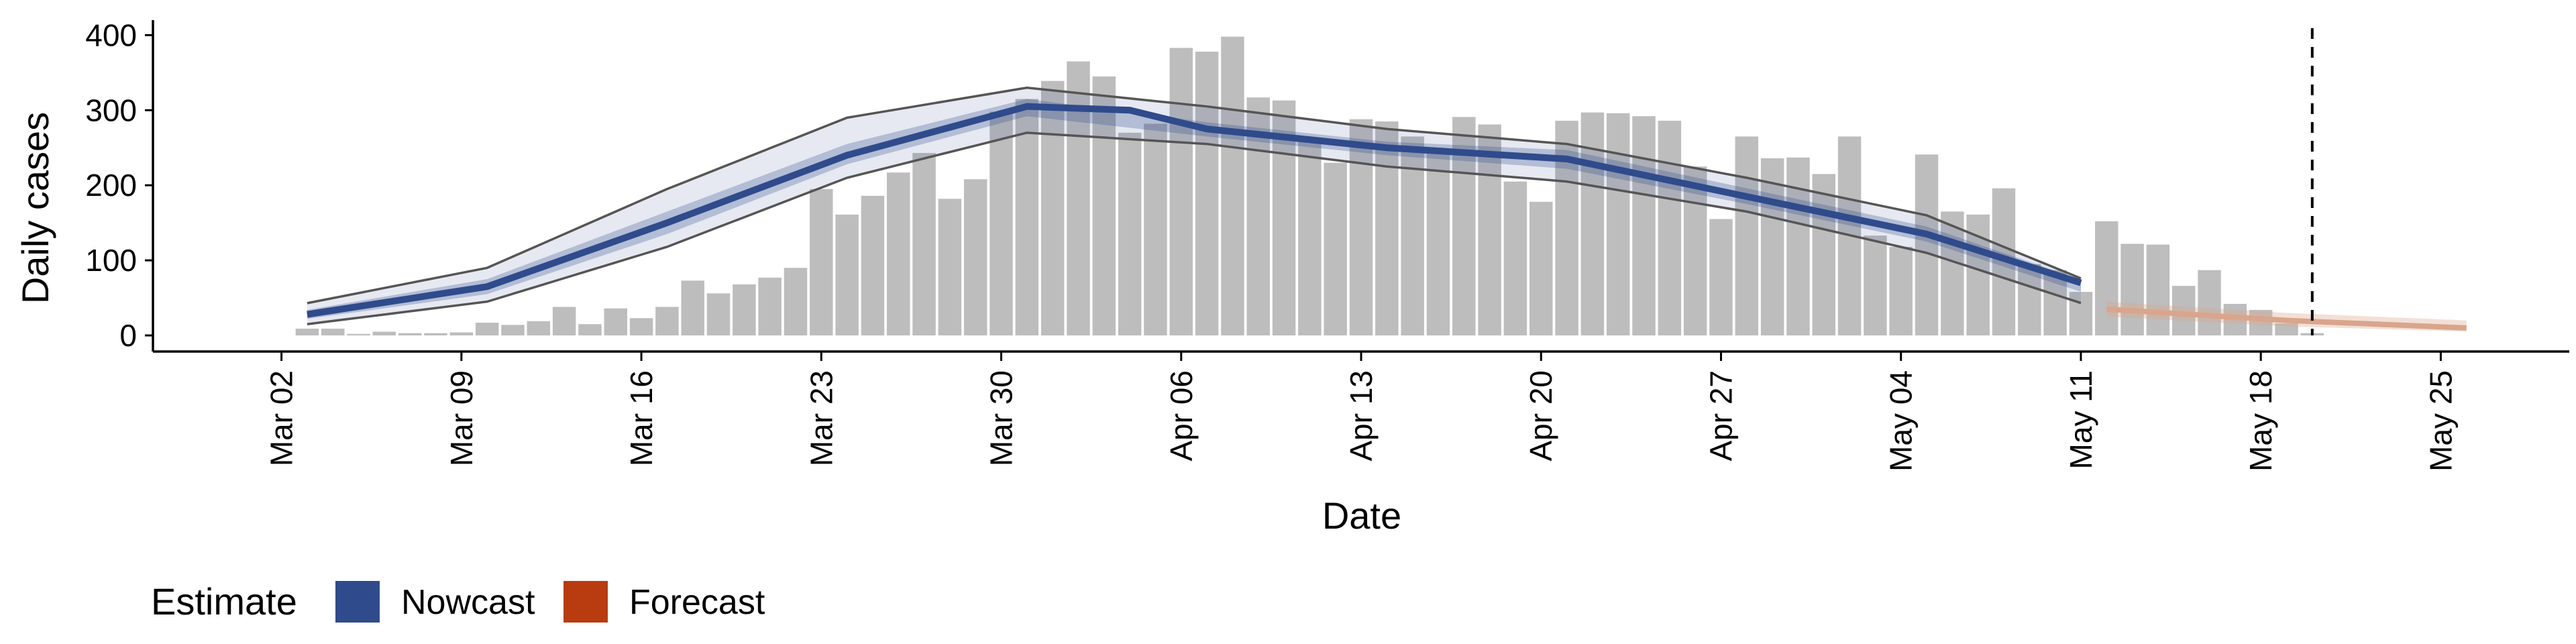 The image size is (2576, 644). What do you see at coordinates (641, 418) in the screenshot?
I see `x-tick-label: Mar 16` at bounding box center [641, 418].